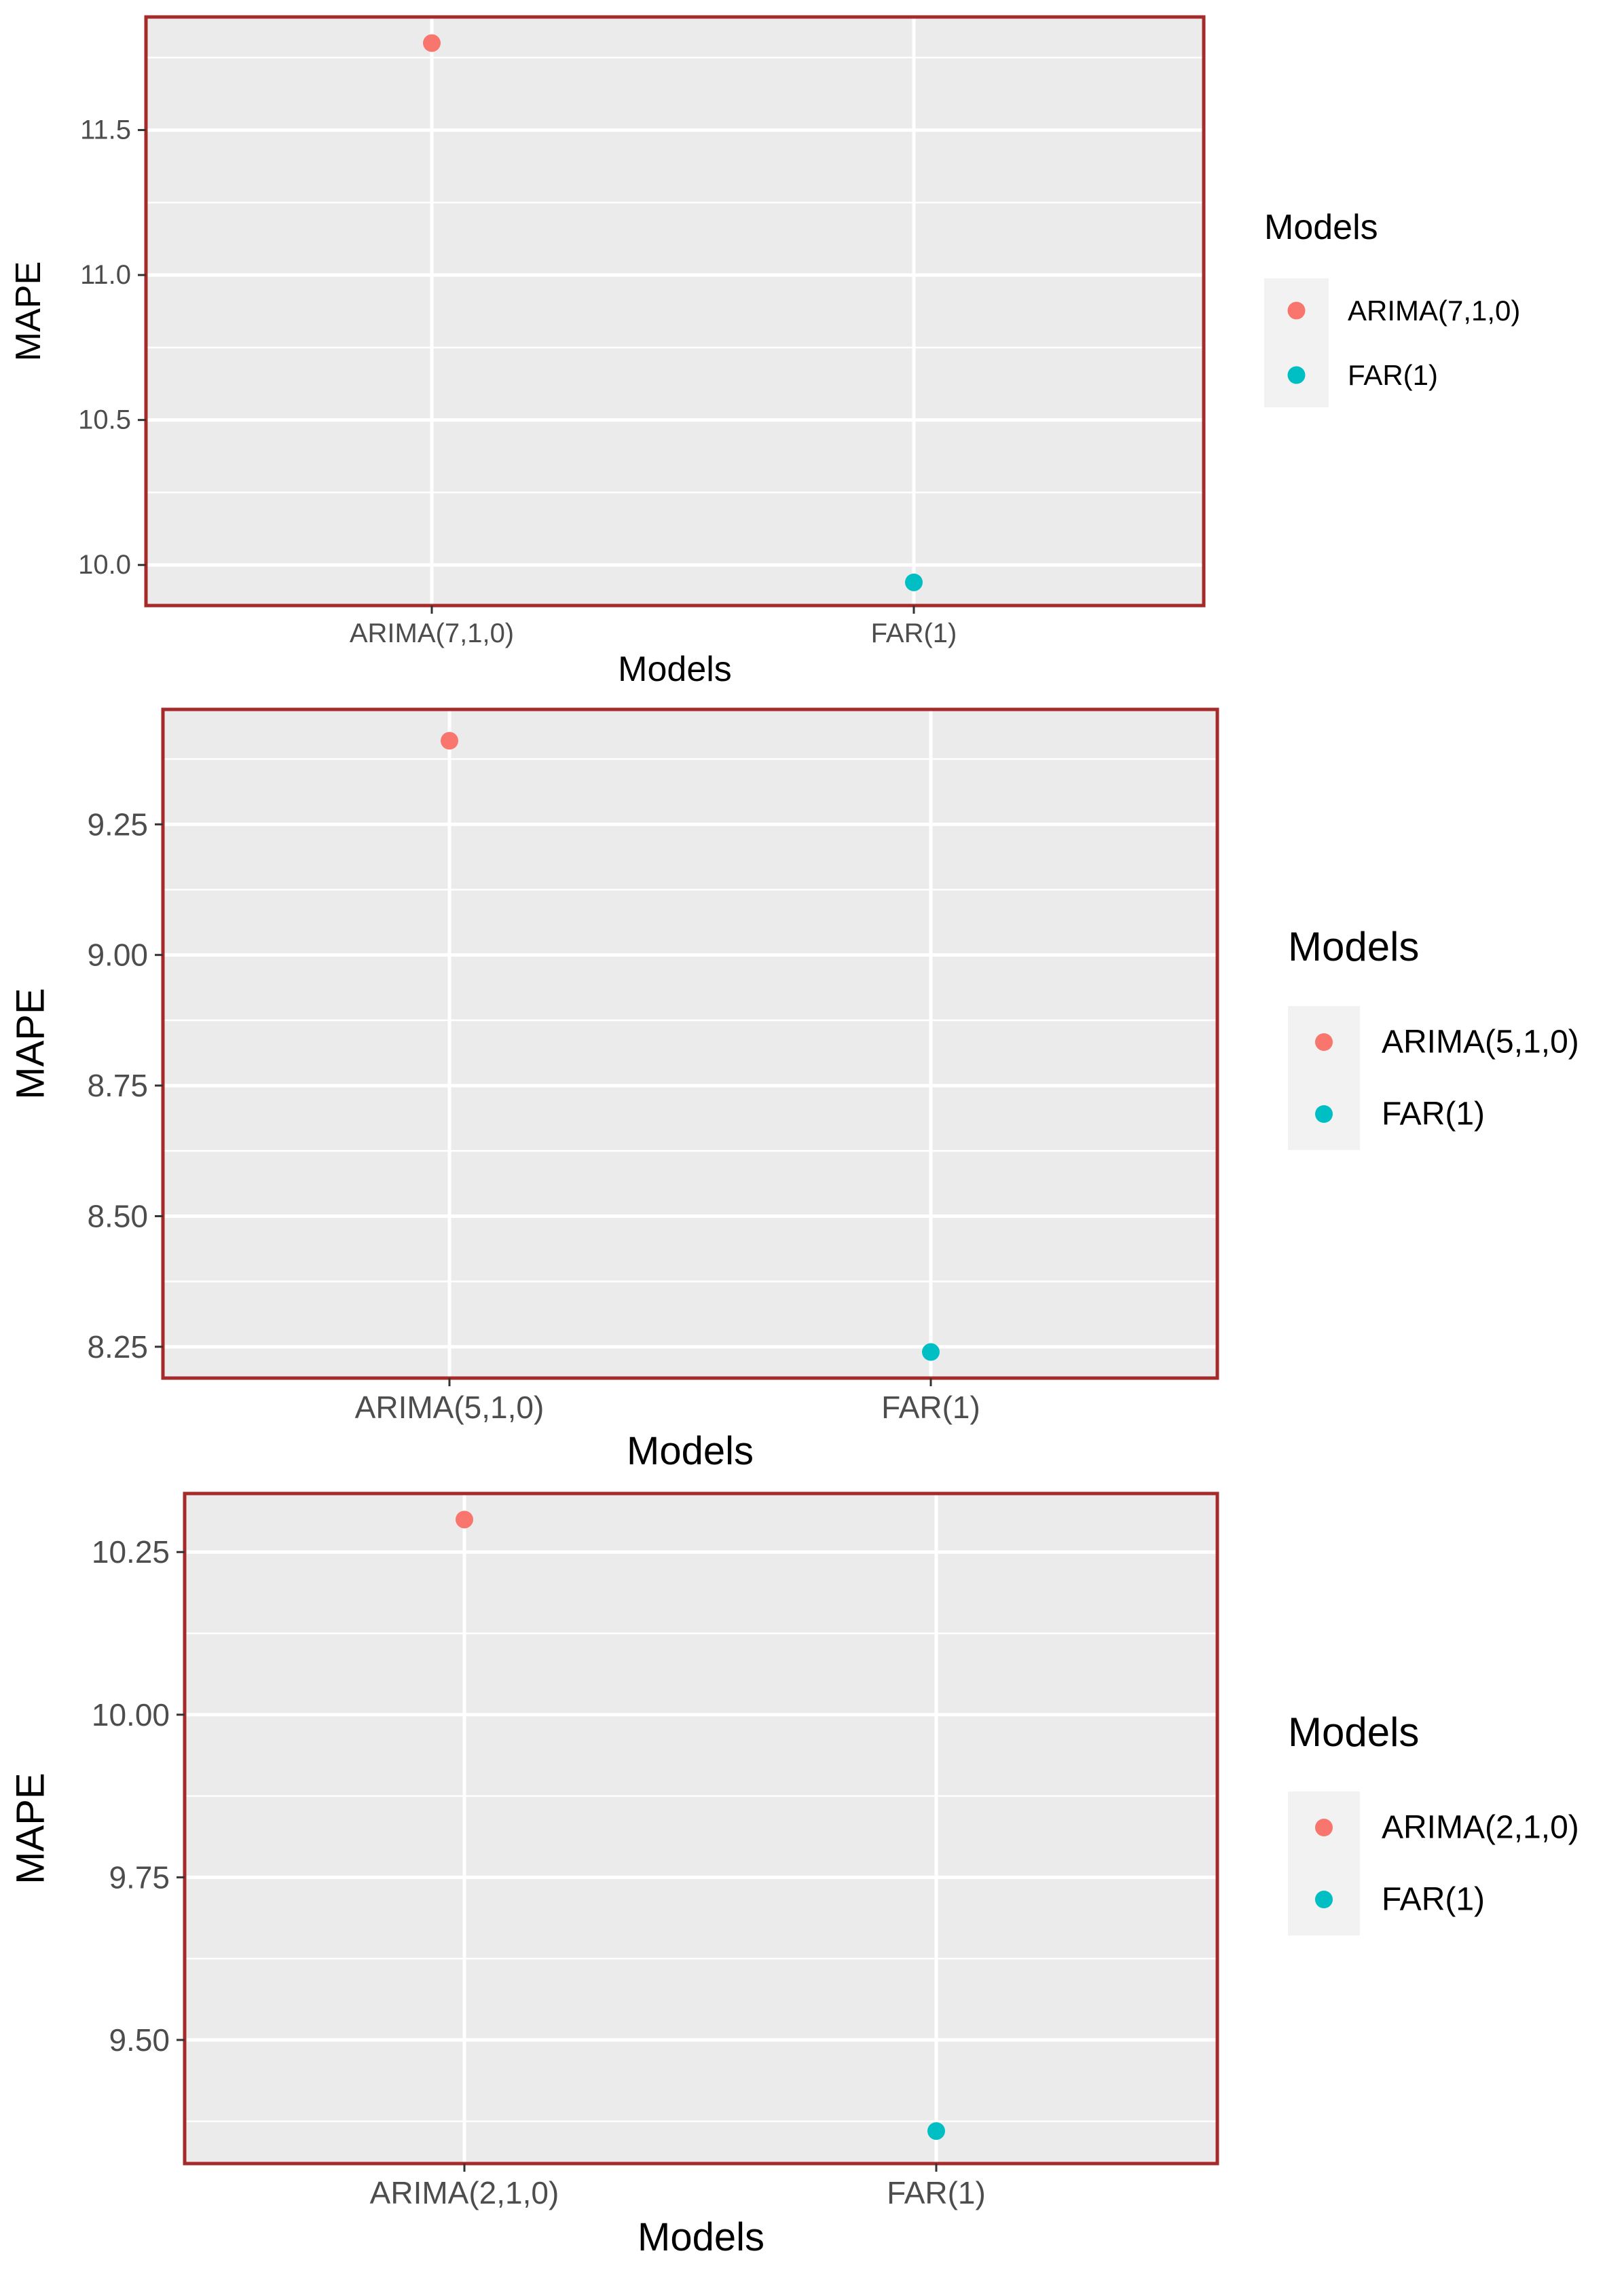 Image resolution: width=1624 pixels, height=2281 pixels. What do you see at coordinates (432, 633) in the screenshot?
I see `x-tick-label: ARIMA(7,1,0)` at bounding box center [432, 633].